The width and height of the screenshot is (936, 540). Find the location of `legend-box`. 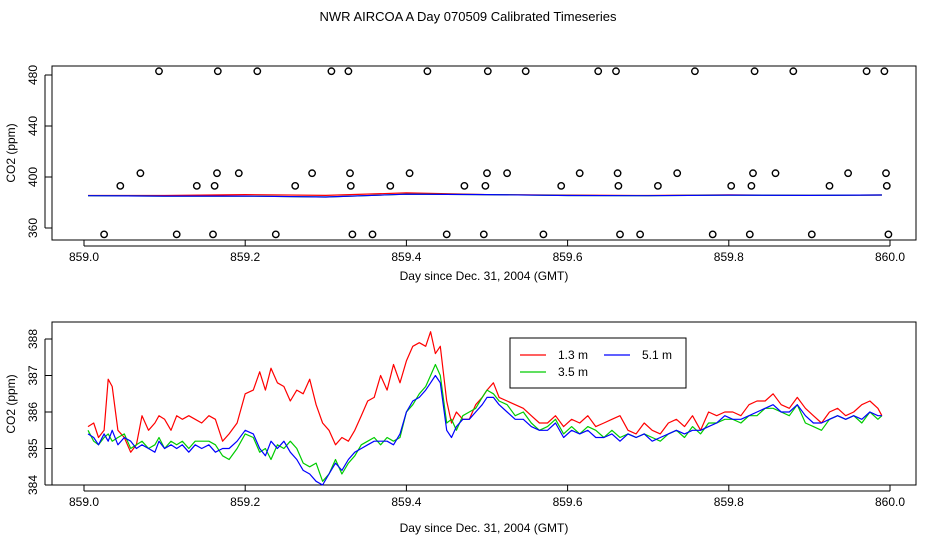

legend-box is located at coordinates (598, 363).